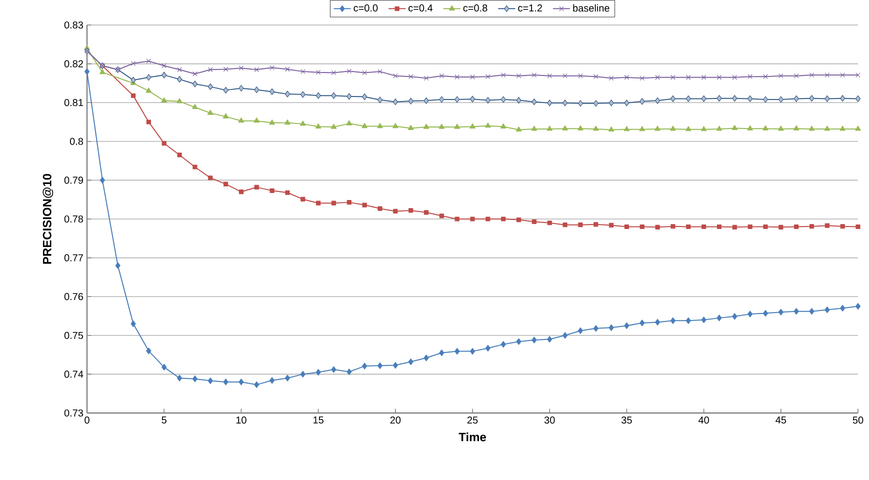 The height and width of the screenshot is (480, 869). What do you see at coordinates (74, 25) in the screenshot?
I see `y-tick-label: 0.83` at bounding box center [74, 25].